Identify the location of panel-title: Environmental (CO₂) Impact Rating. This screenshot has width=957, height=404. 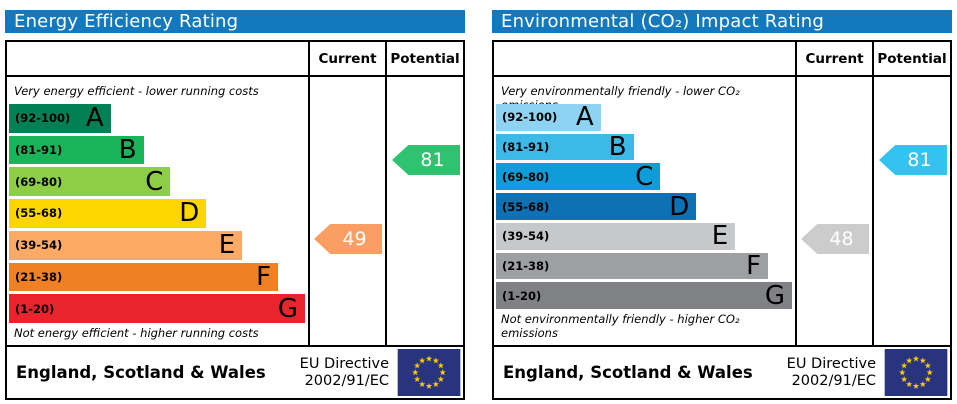
(663, 21).